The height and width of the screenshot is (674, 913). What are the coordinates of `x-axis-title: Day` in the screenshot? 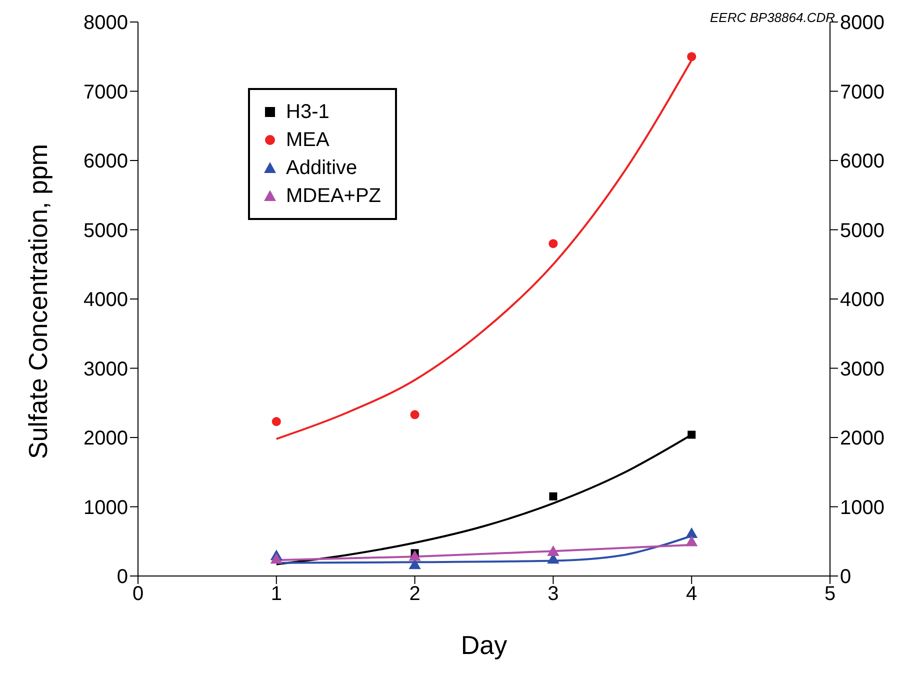 It's located at (484, 645).